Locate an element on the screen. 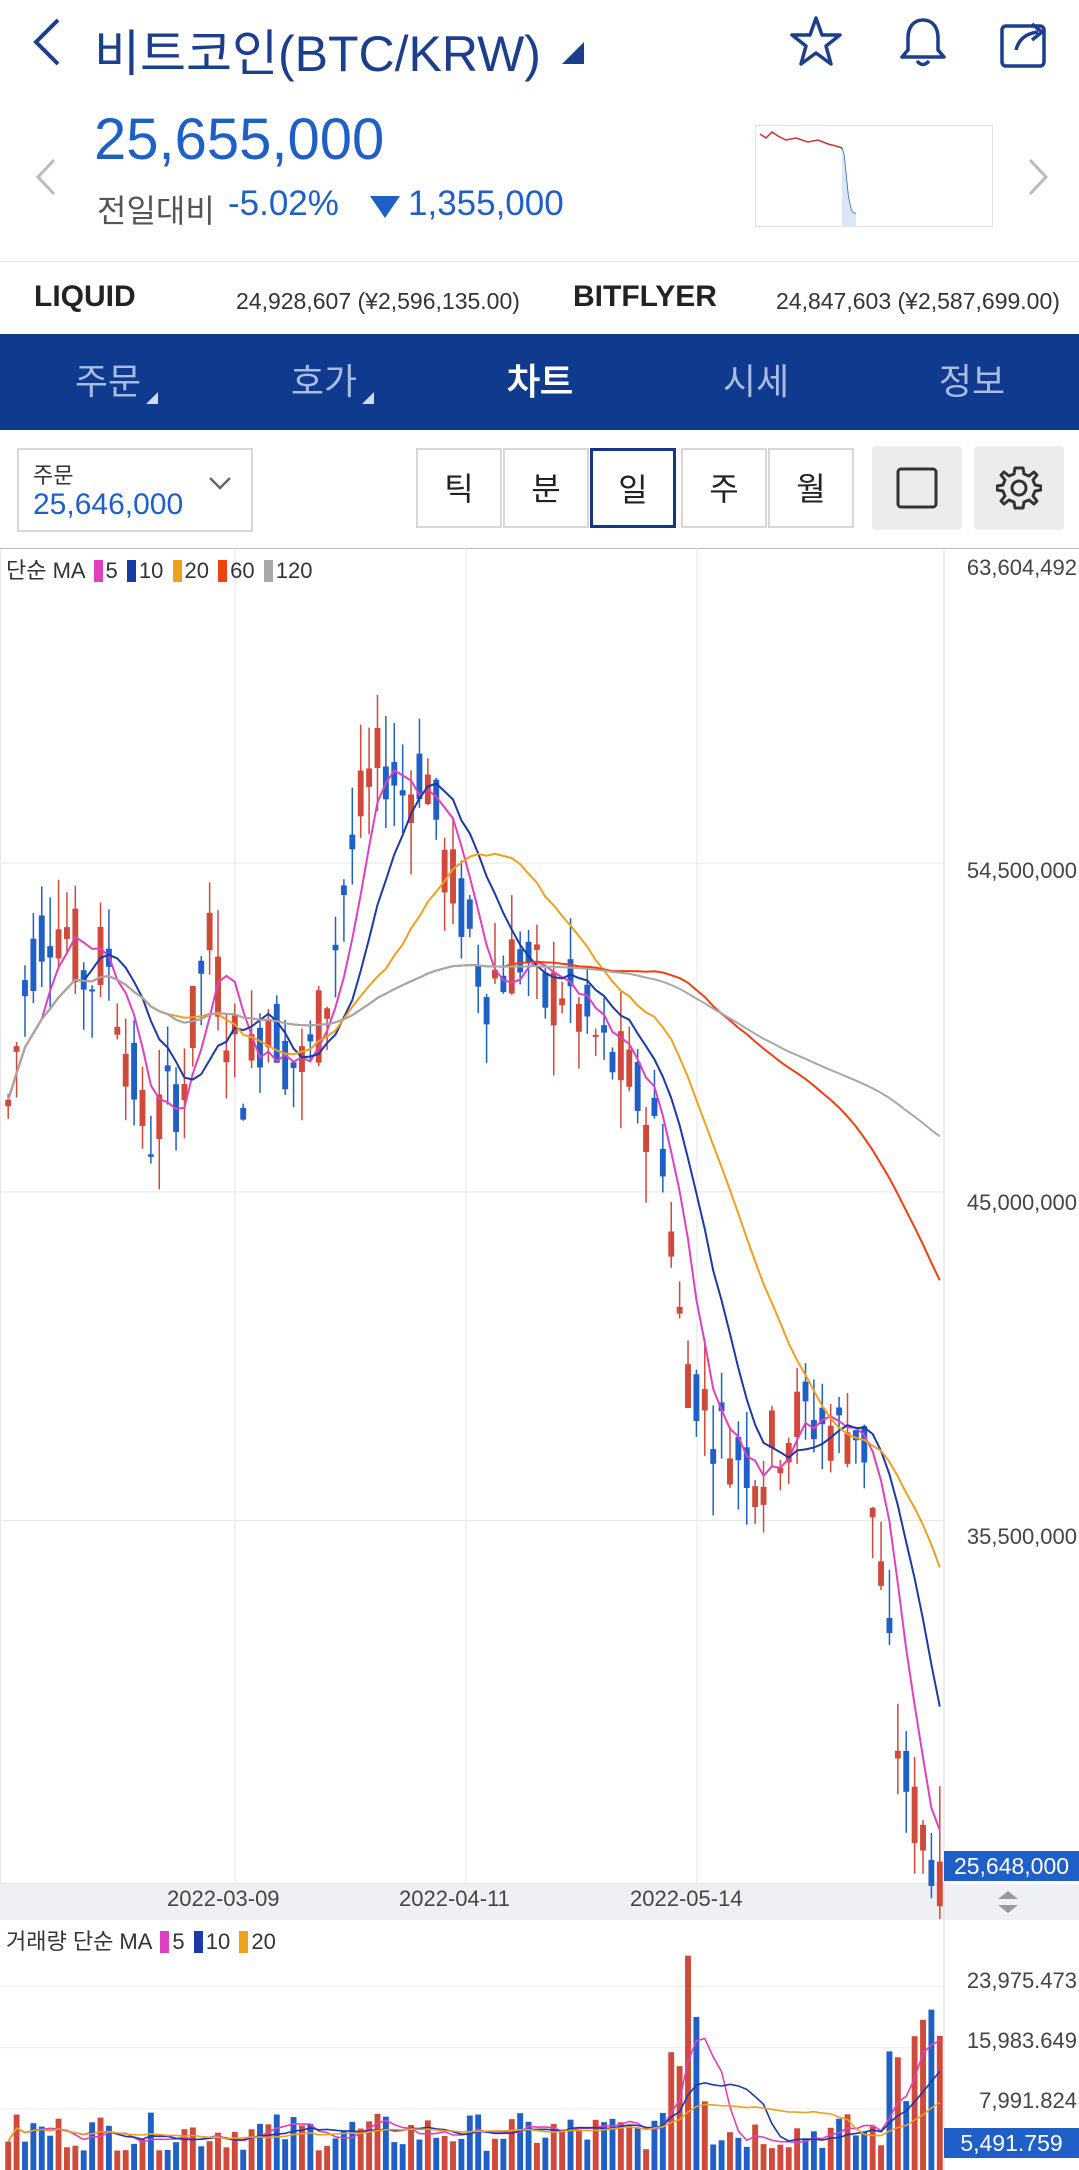  ma-legend: 단순 MA 5 10 20 60 120 is located at coordinates (159, 569).